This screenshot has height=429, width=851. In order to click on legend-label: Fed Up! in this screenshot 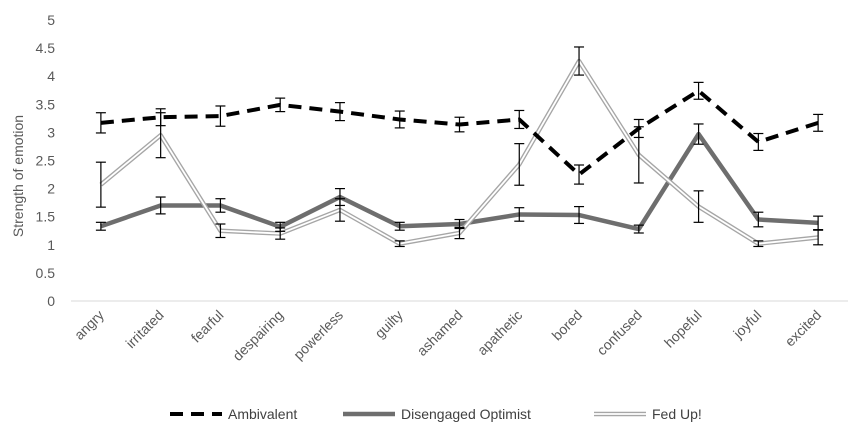, I will do `click(677, 414)`.